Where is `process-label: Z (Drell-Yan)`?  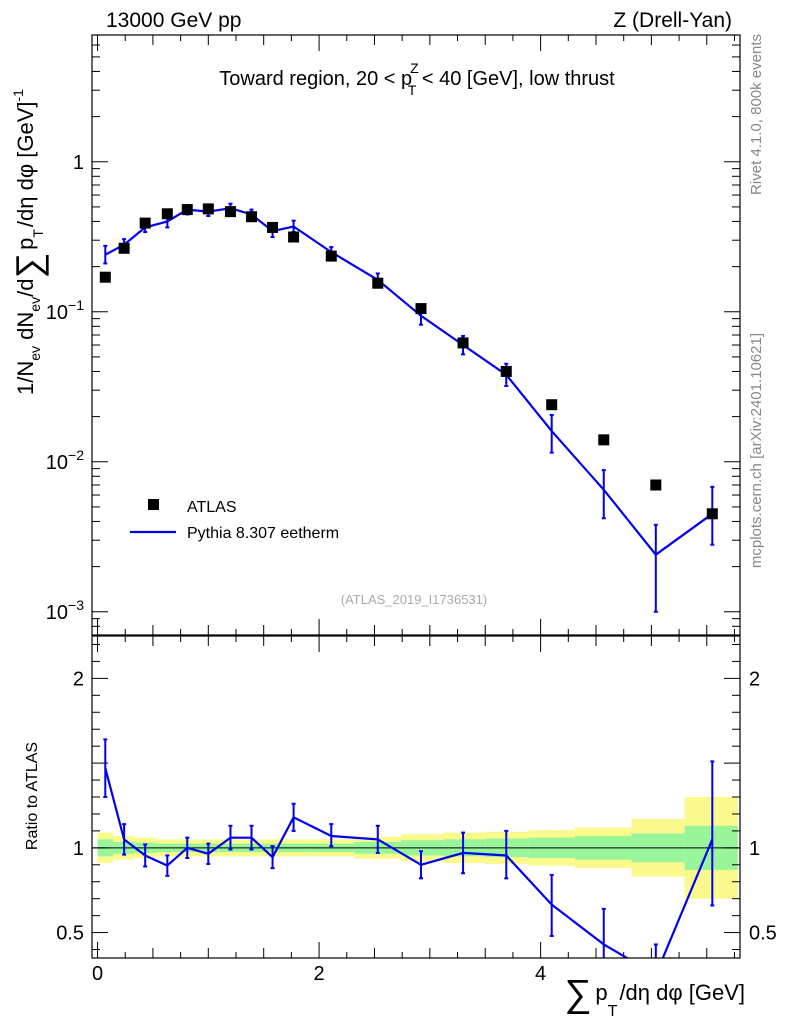 process-label: Z (Drell-Yan) is located at coordinates (672, 20).